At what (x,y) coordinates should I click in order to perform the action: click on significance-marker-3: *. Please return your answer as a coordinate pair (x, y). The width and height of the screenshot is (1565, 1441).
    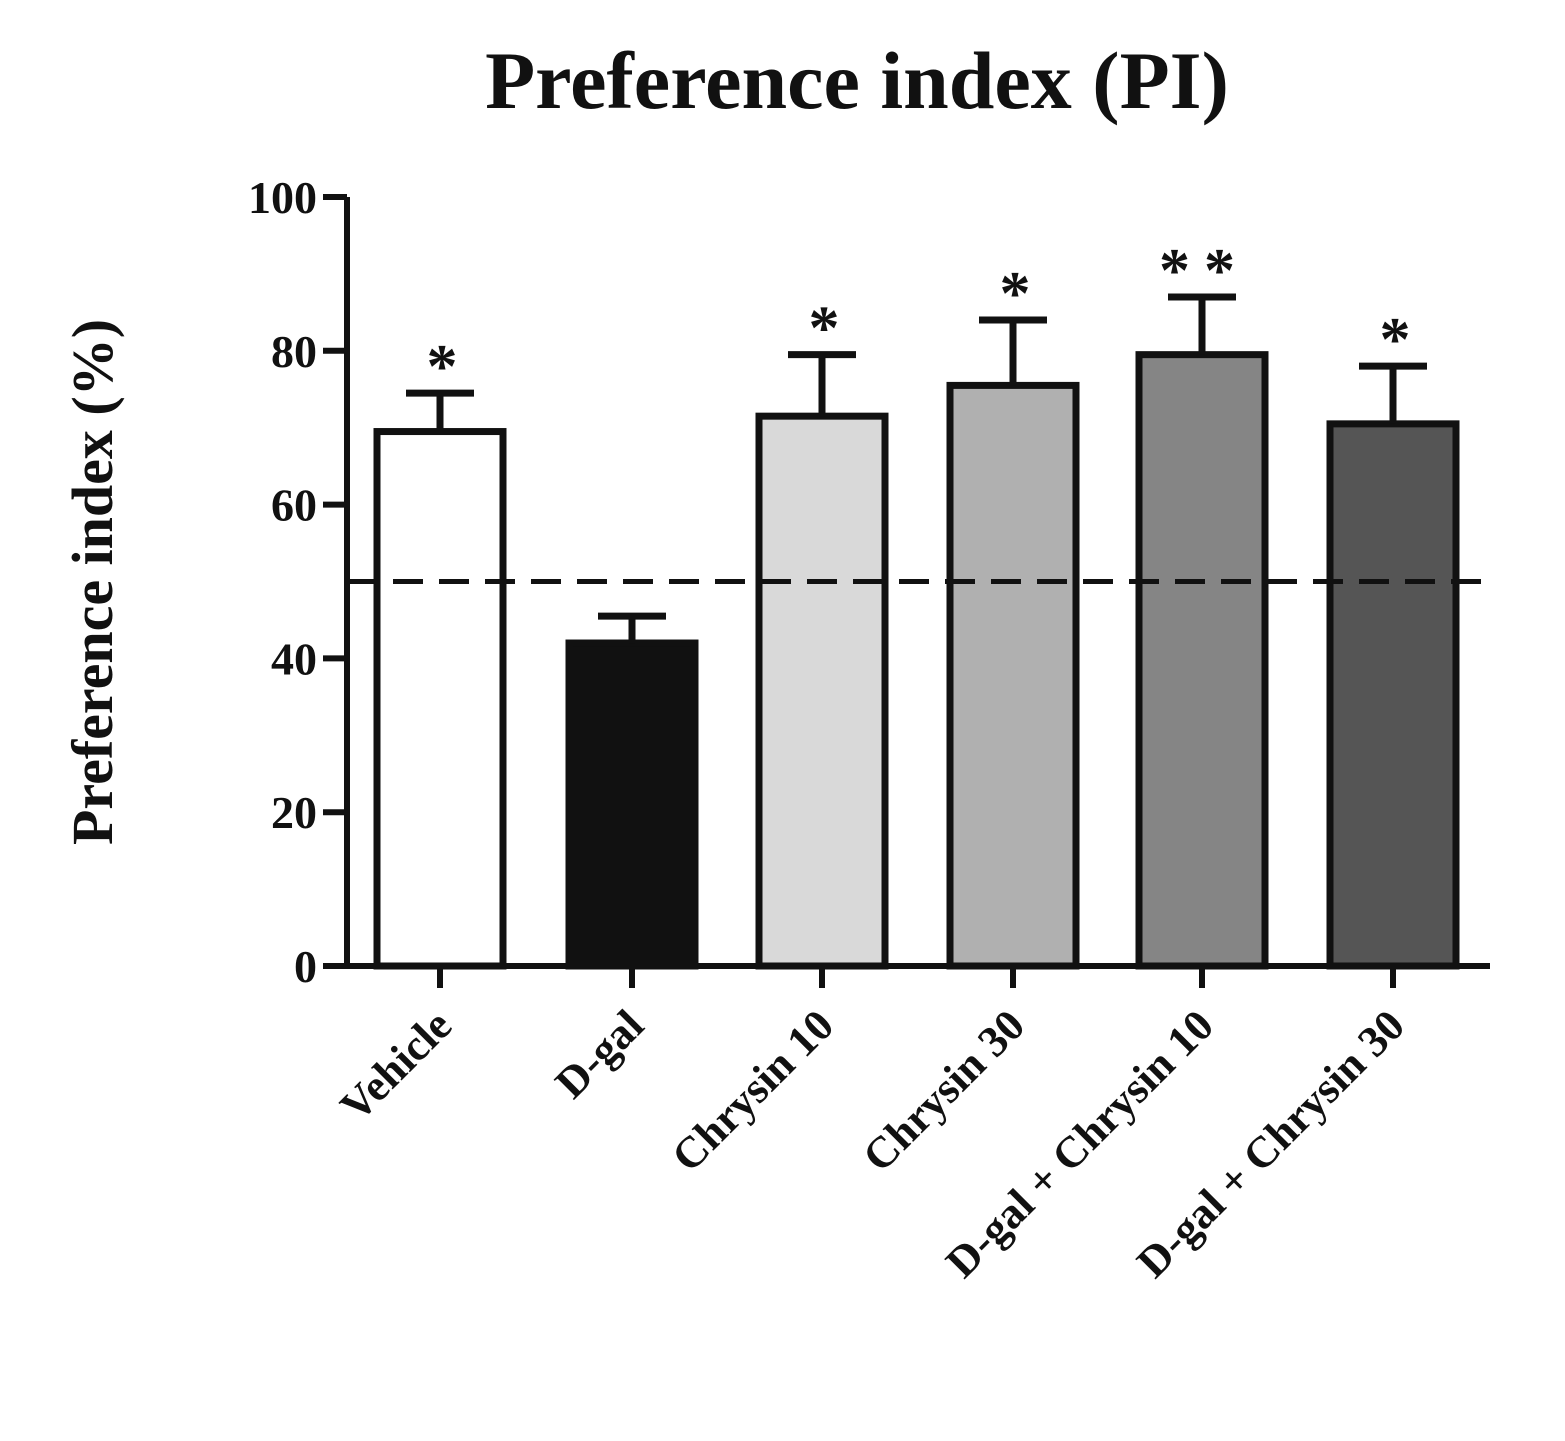
    Looking at the image, I should click on (824, 329).